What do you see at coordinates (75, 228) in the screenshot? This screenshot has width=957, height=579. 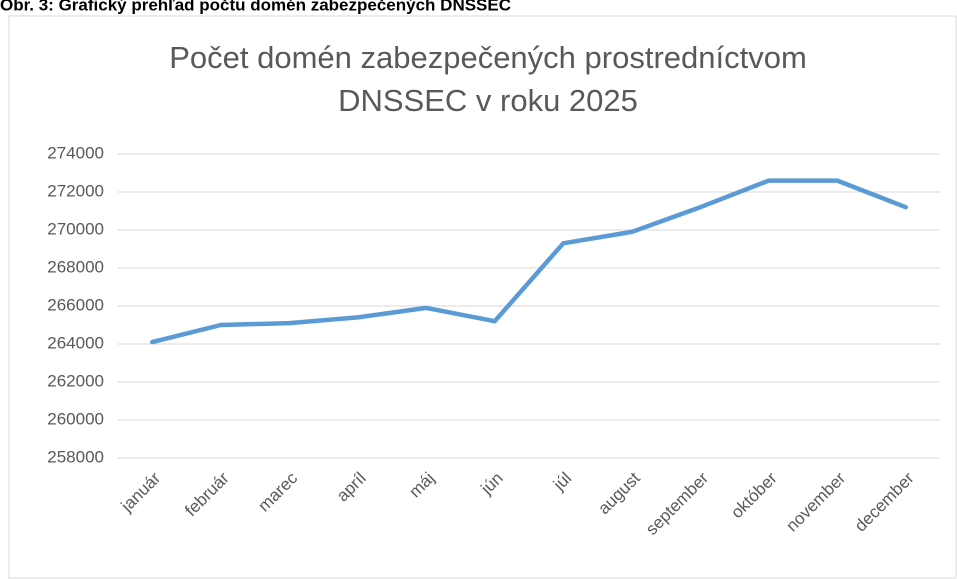 I see `y-tick-label: 270000` at bounding box center [75, 228].